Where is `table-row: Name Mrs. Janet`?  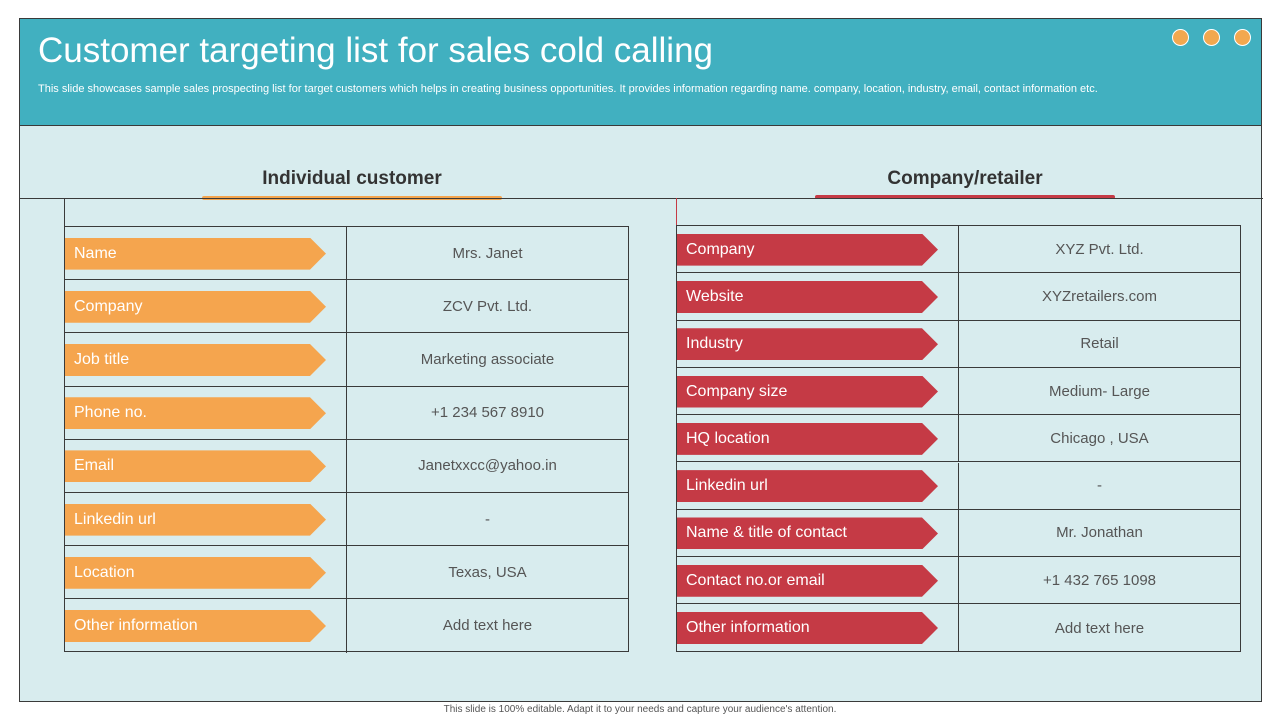
table-row: Name Mrs. Janet is located at coordinates (346, 254).